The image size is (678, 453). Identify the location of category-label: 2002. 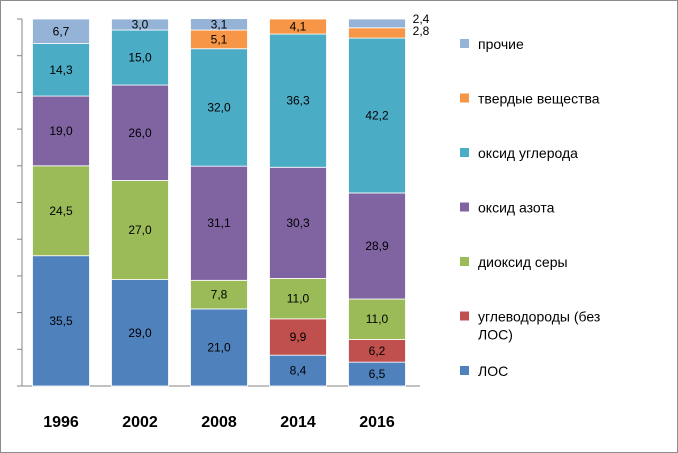
(140, 422).